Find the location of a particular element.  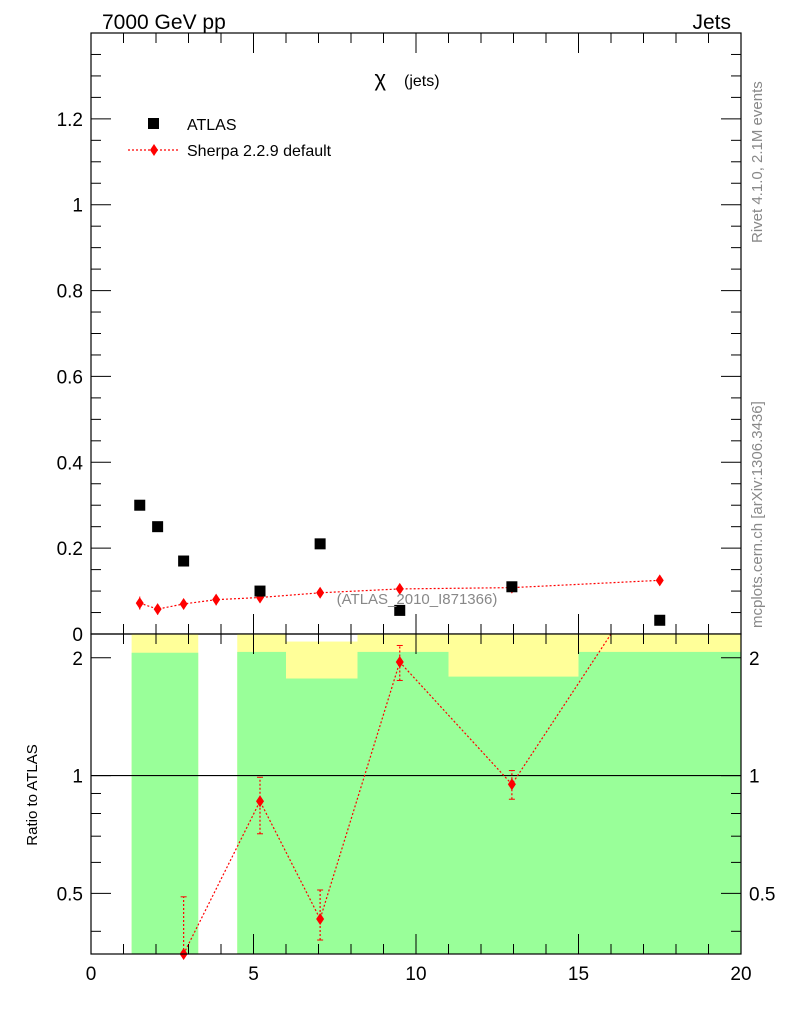

header-right: Jets is located at coordinates (711, 22).